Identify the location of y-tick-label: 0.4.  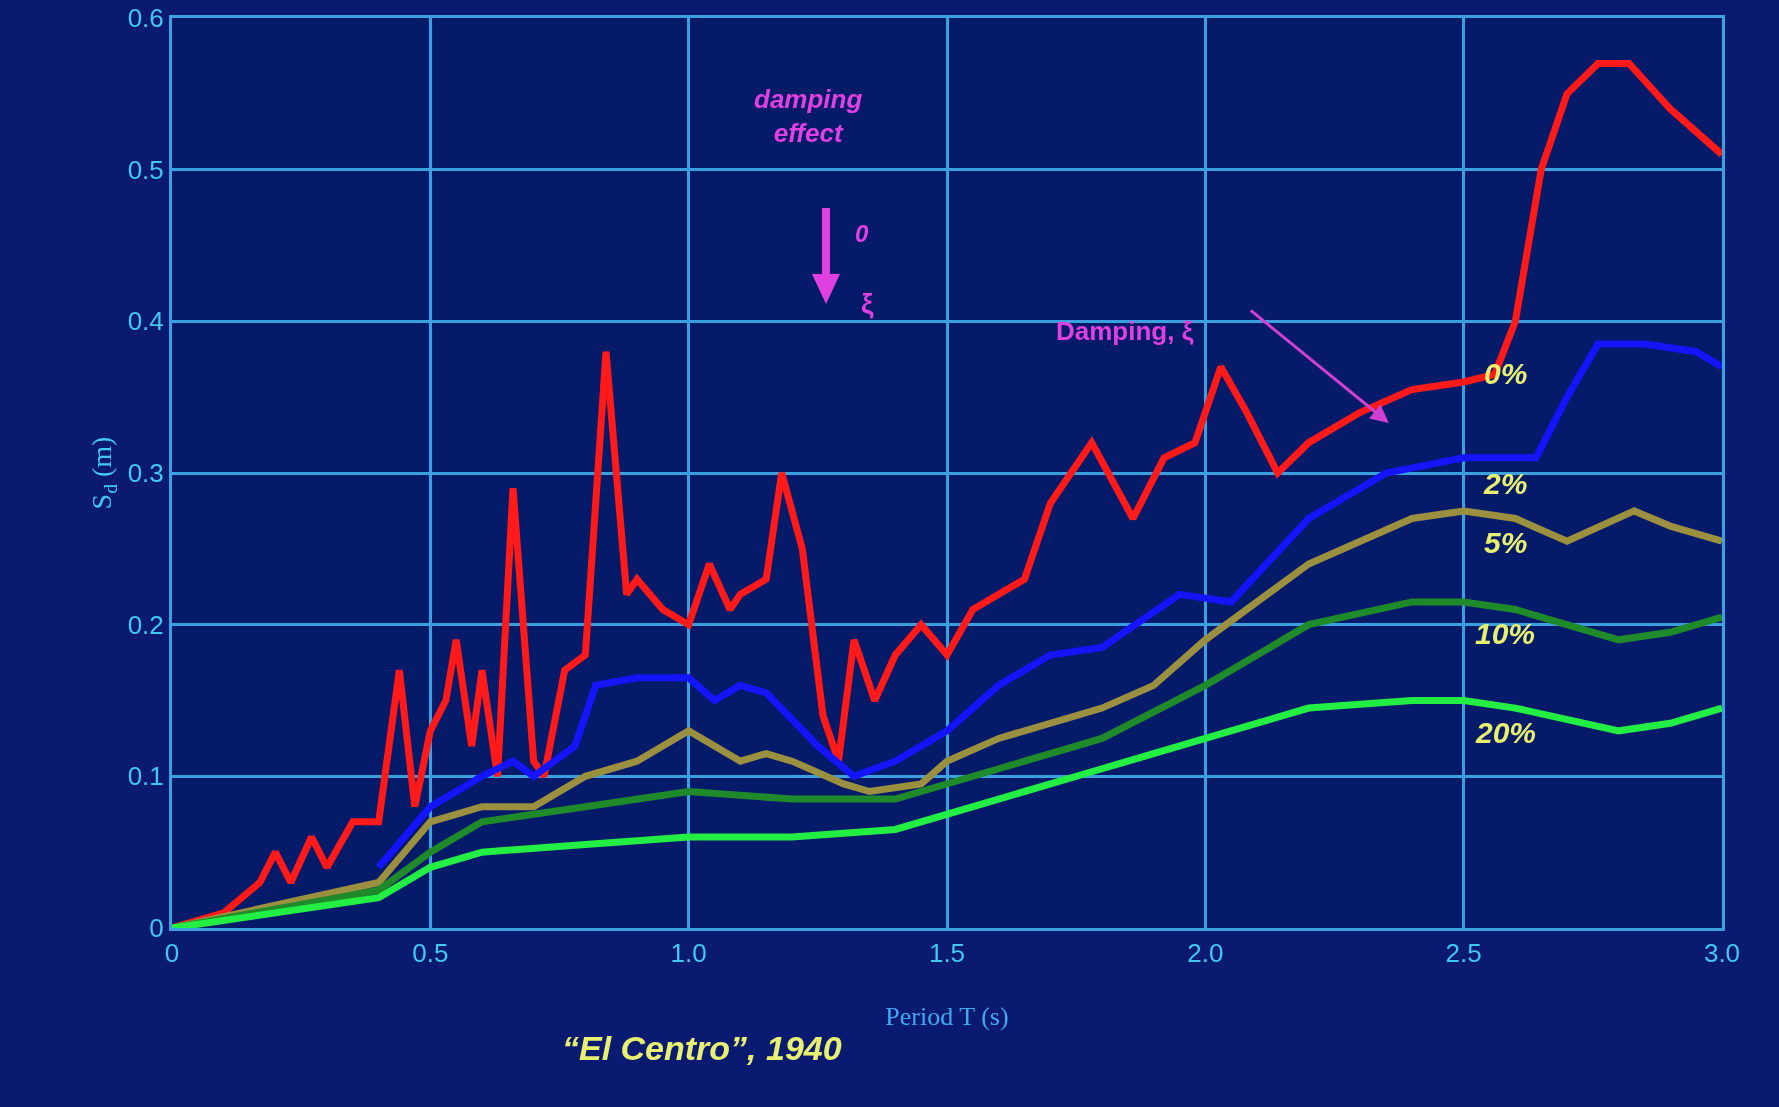
(145, 321).